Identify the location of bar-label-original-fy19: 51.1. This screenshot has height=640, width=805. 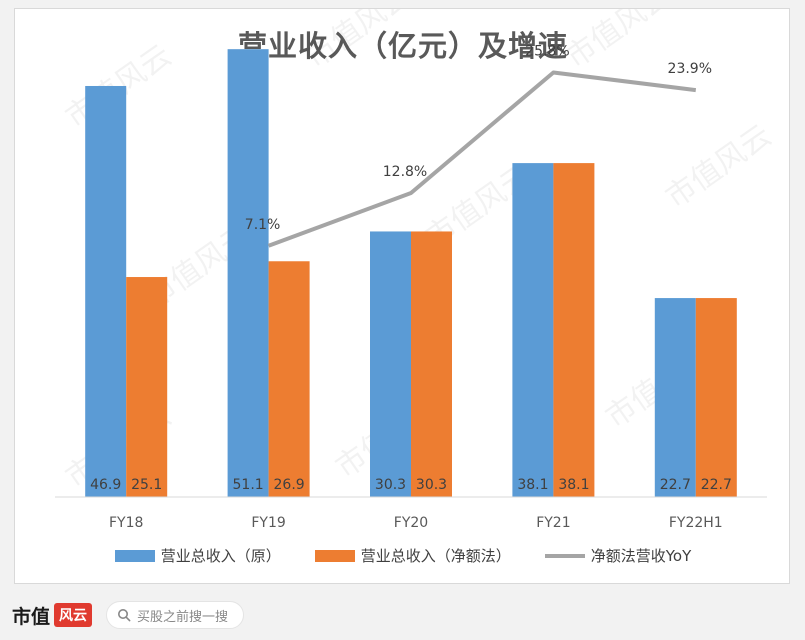
(248, 485).